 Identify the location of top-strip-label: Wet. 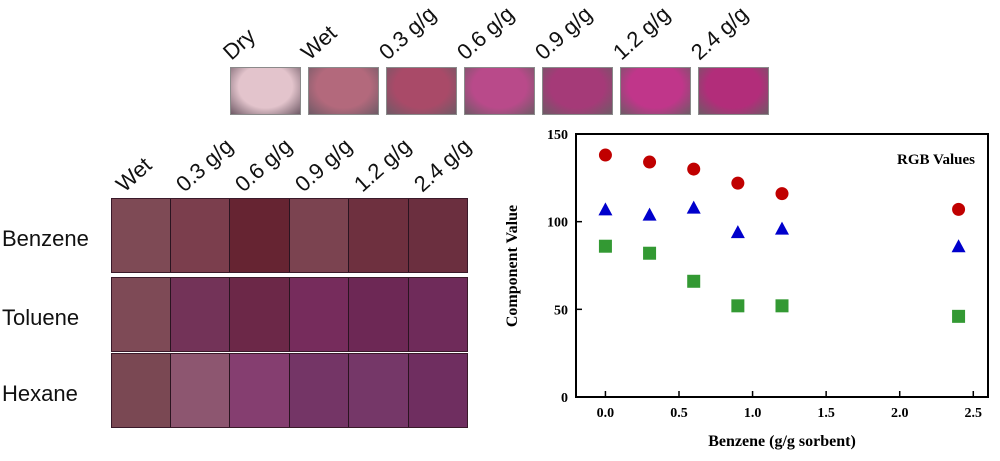
(318, 42).